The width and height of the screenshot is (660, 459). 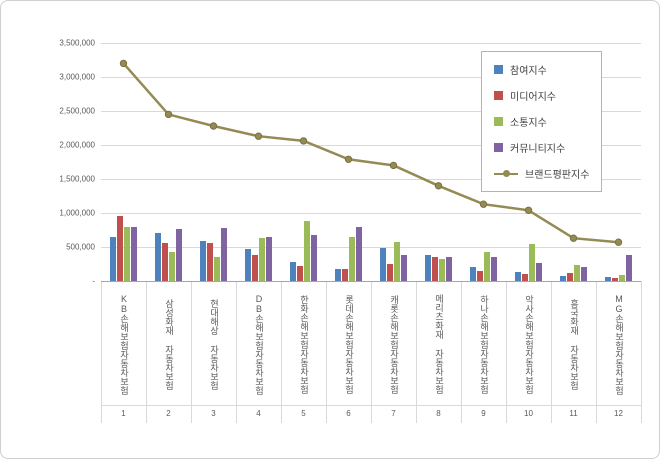 I want to click on legend-marker, so click(x=506, y=173).